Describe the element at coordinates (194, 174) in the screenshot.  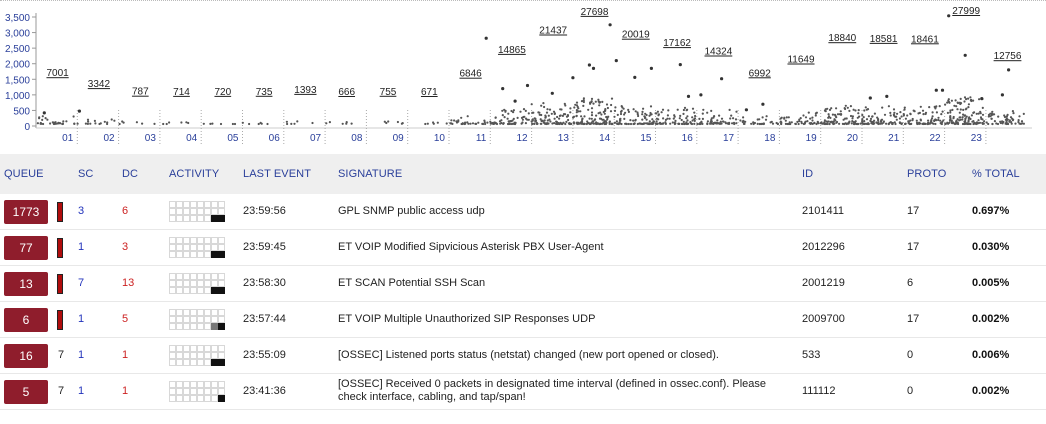
I see `header-activity: ACTIVITY` at that location.